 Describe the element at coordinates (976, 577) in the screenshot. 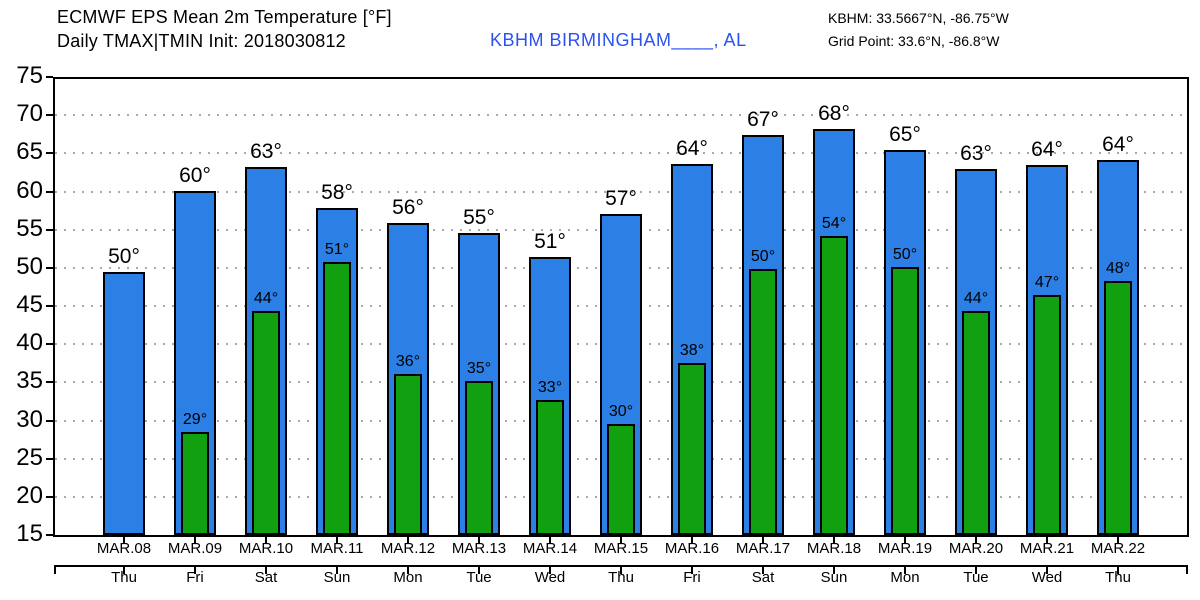

I see `weekday-label: Tue` at that location.